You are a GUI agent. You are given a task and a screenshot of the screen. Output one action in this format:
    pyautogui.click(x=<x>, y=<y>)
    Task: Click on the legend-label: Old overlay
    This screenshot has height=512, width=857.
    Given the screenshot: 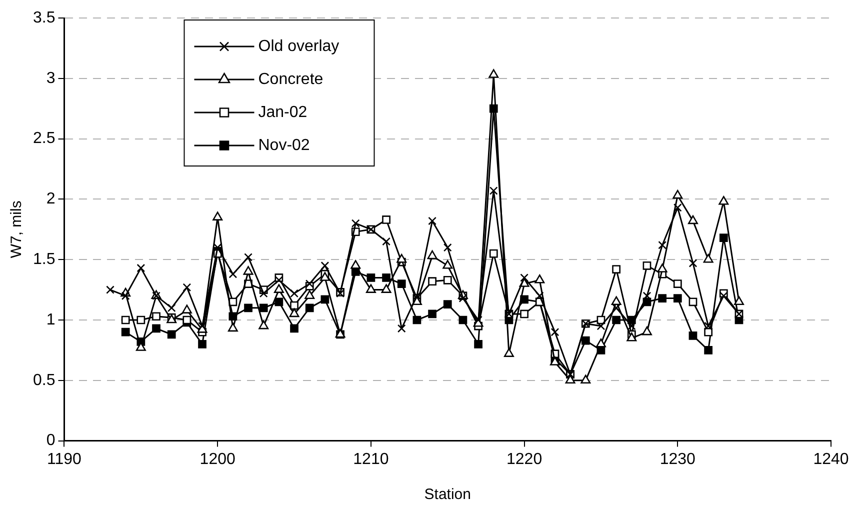 What is the action you would take?
    pyautogui.click(x=299, y=46)
    